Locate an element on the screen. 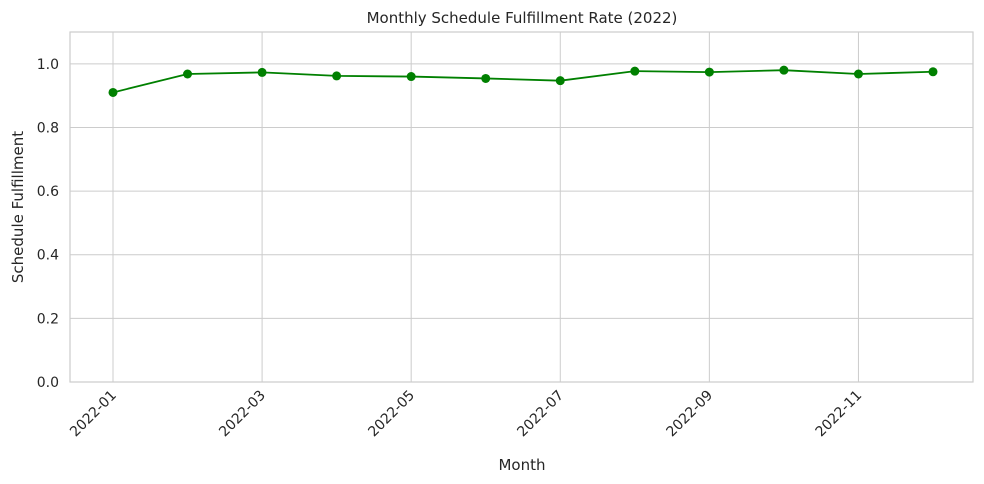 This screenshot has width=984, height=484. y-axis-ticks: 0.0 0.2 0.4 0.6 0.8 1.0 is located at coordinates (48, 224).